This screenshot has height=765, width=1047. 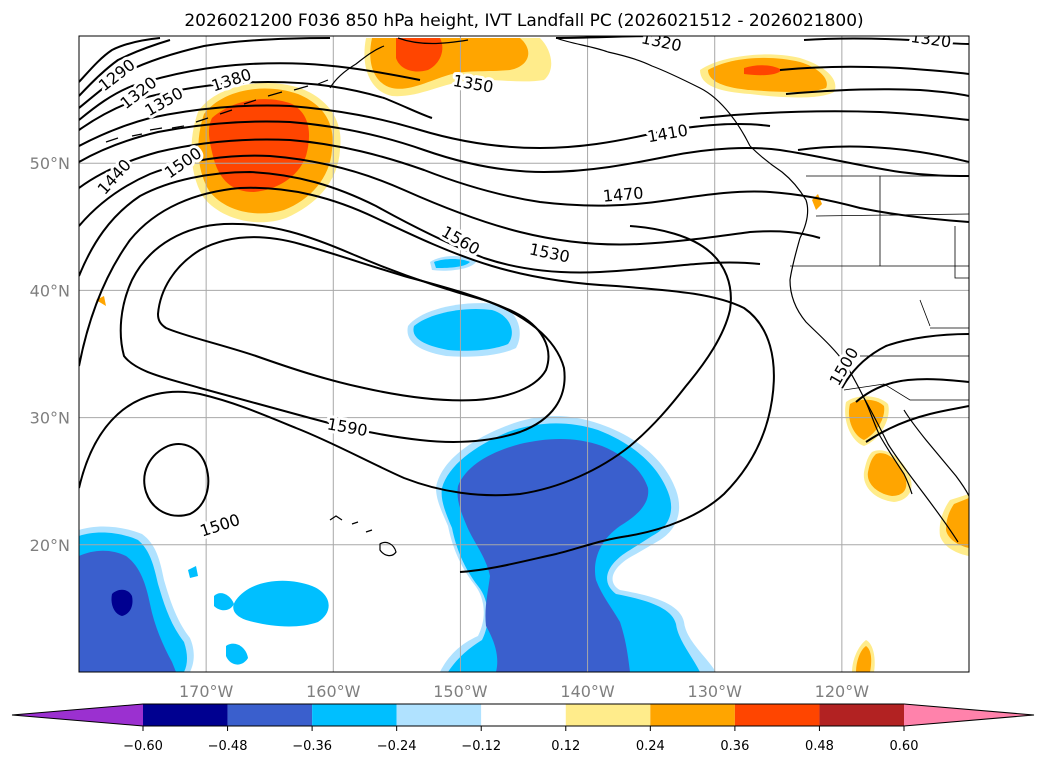 What do you see at coordinates (481, 746) in the screenshot?
I see `colorbar-tick-label: −0.12` at bounding box center [481, 746].